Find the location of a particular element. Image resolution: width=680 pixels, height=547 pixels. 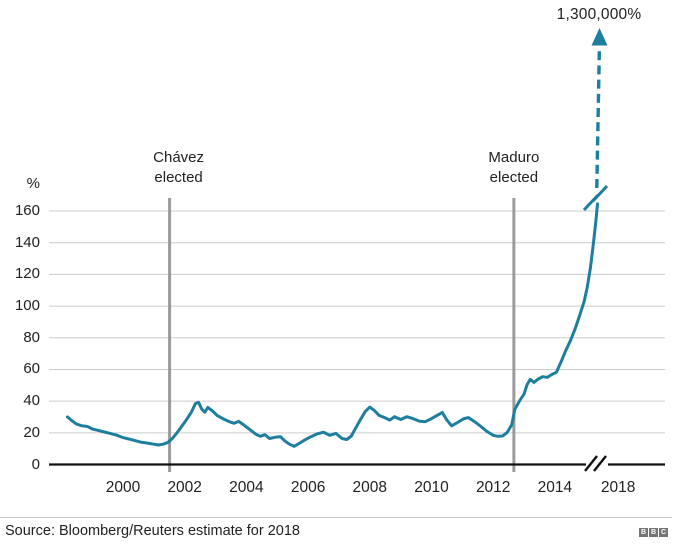

y-tick-label: 0 is located at coordinates (35, 464).